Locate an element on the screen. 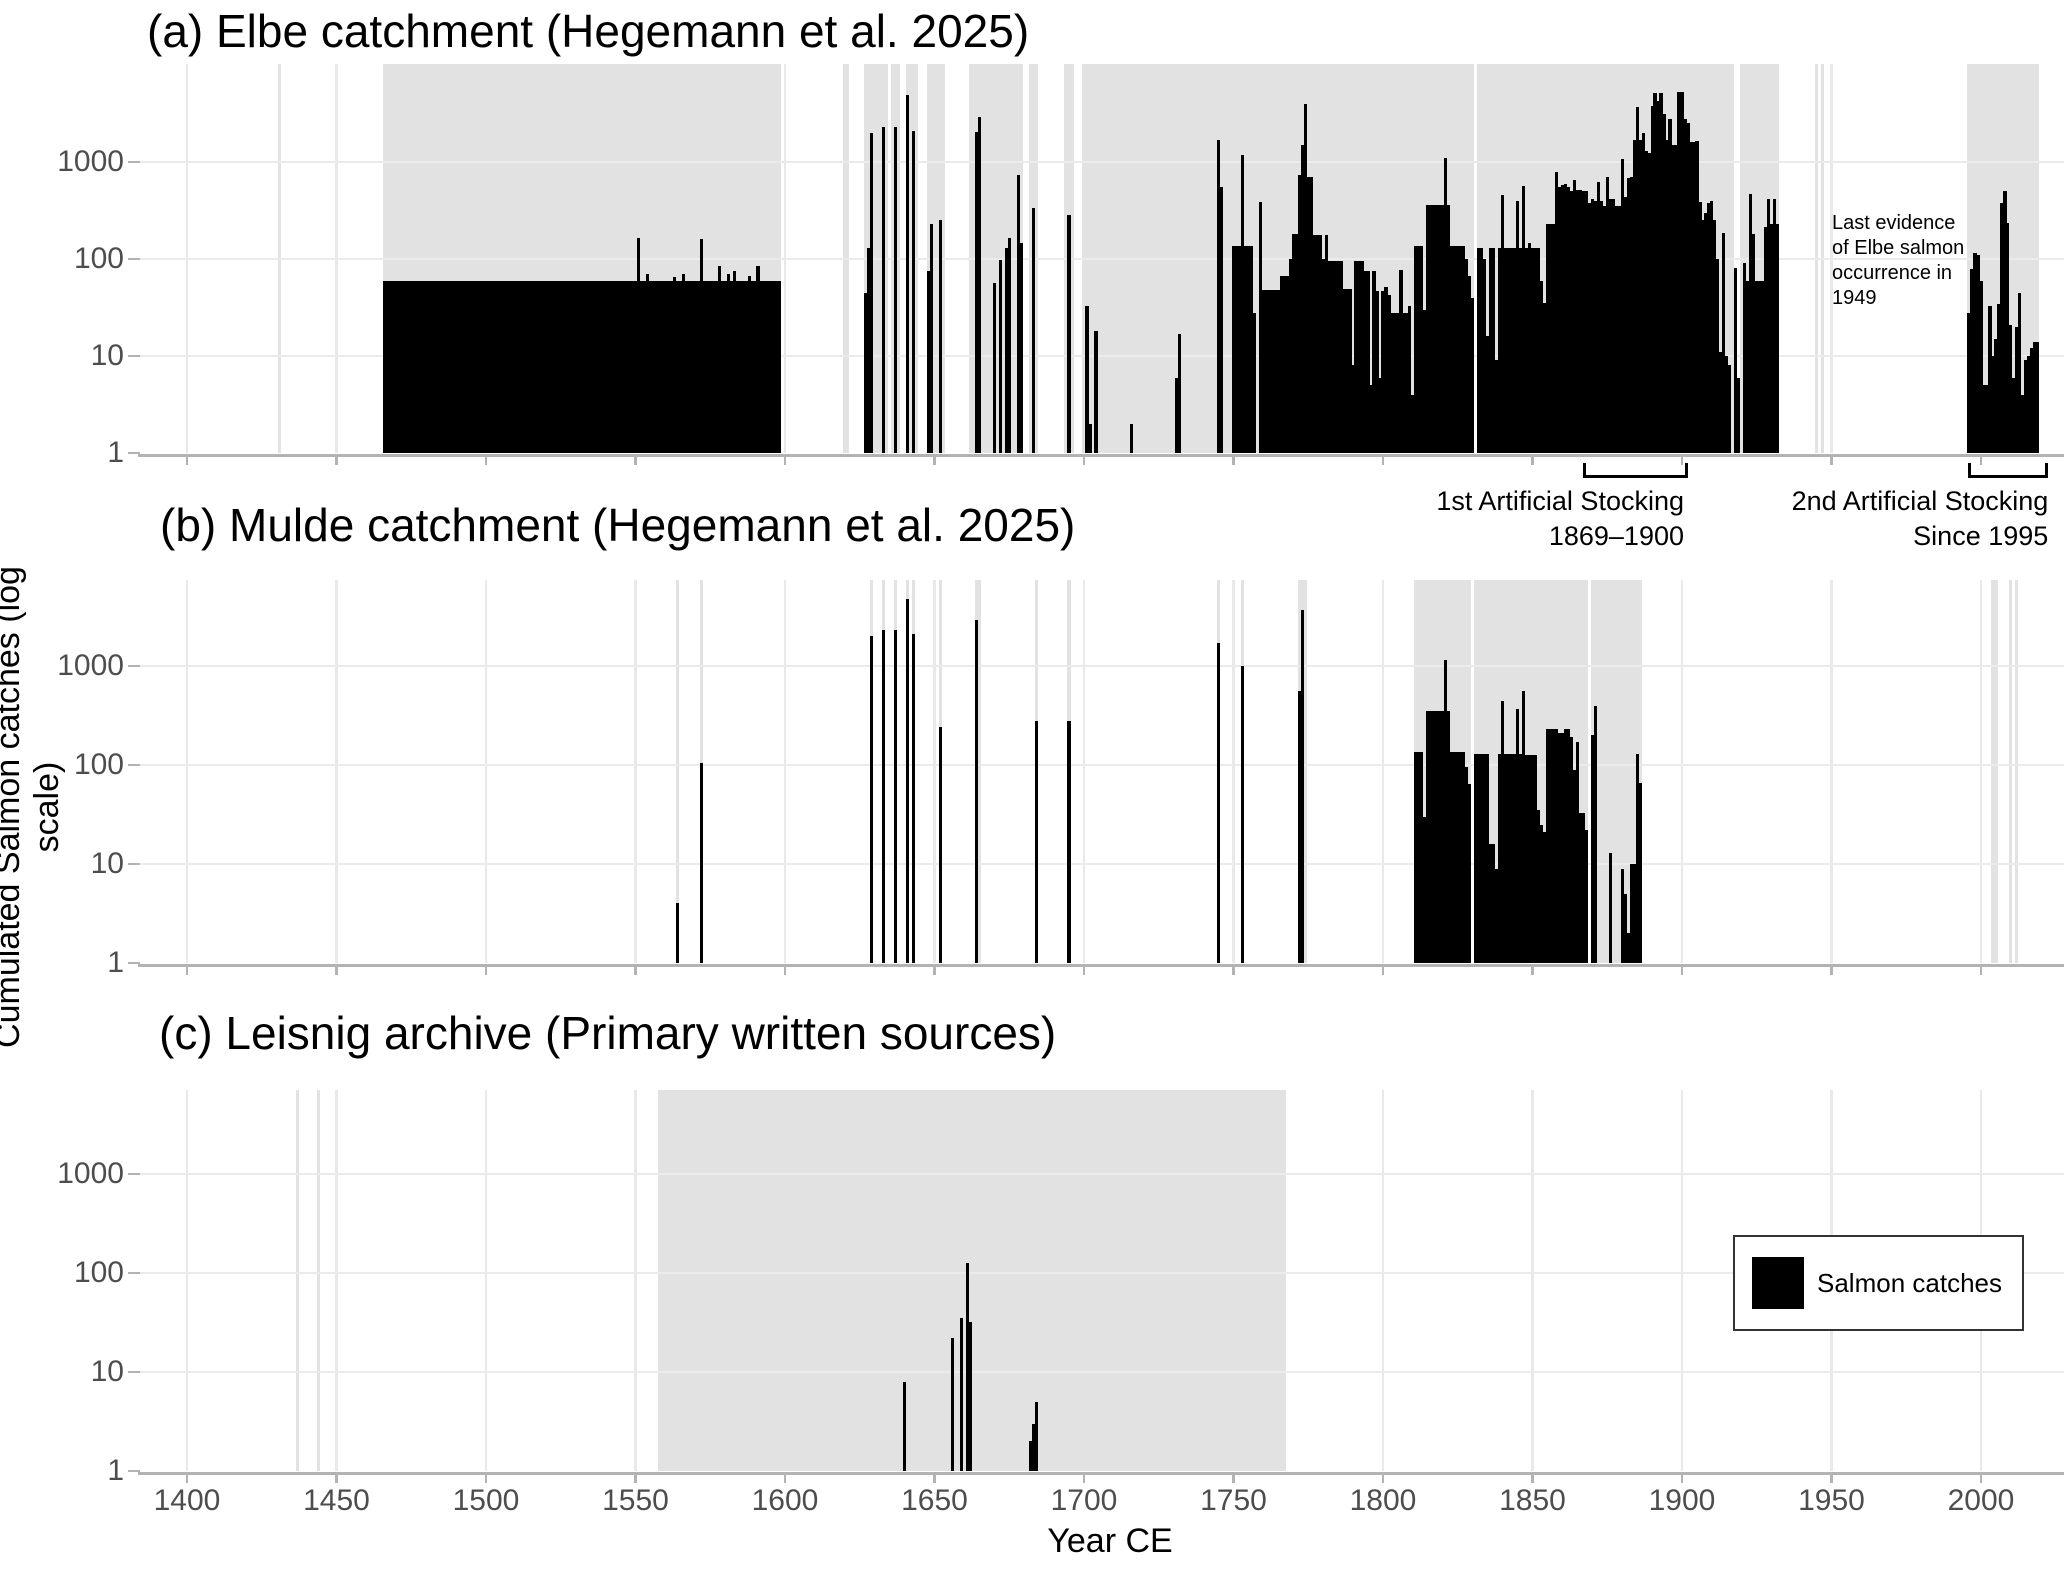 The width and height of the screenshot is (2067, 1575). stocking1-label: 1st Artificial Stocking 1869–1900 is located at coordinates (1404, 519).